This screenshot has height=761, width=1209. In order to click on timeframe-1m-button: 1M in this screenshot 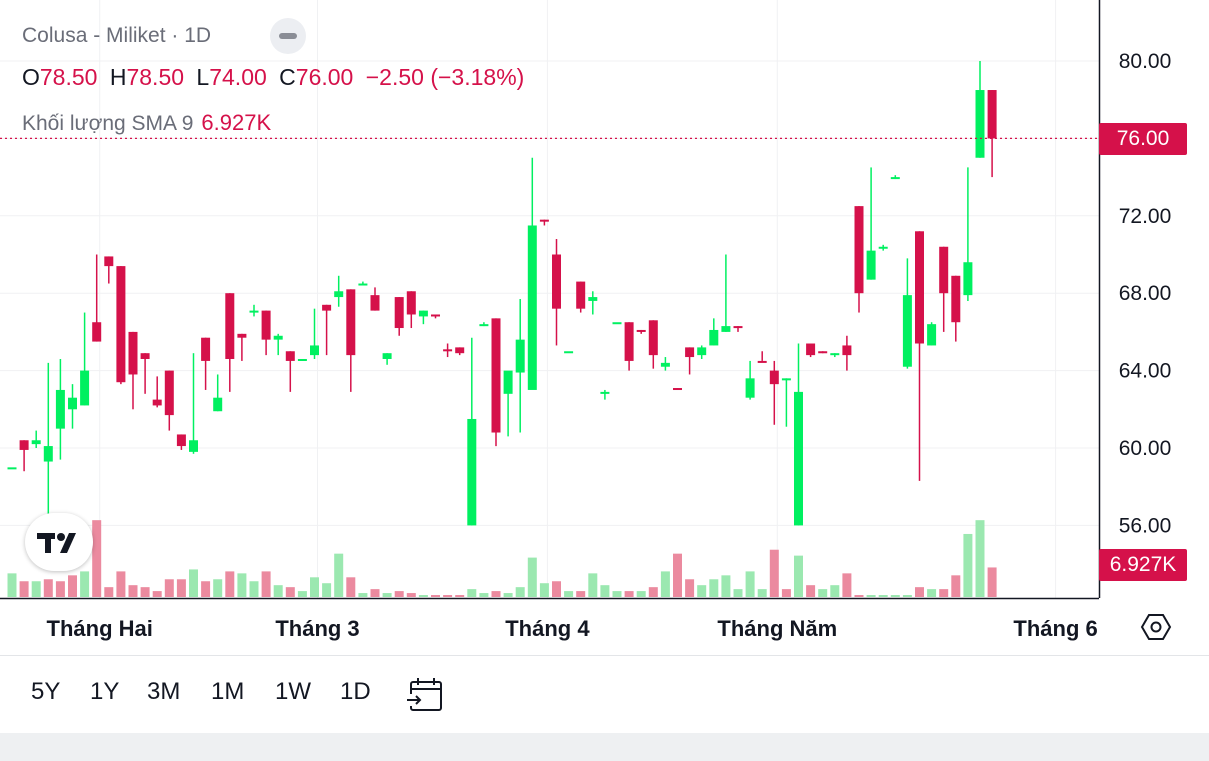, I will do `click(228, 691)`.